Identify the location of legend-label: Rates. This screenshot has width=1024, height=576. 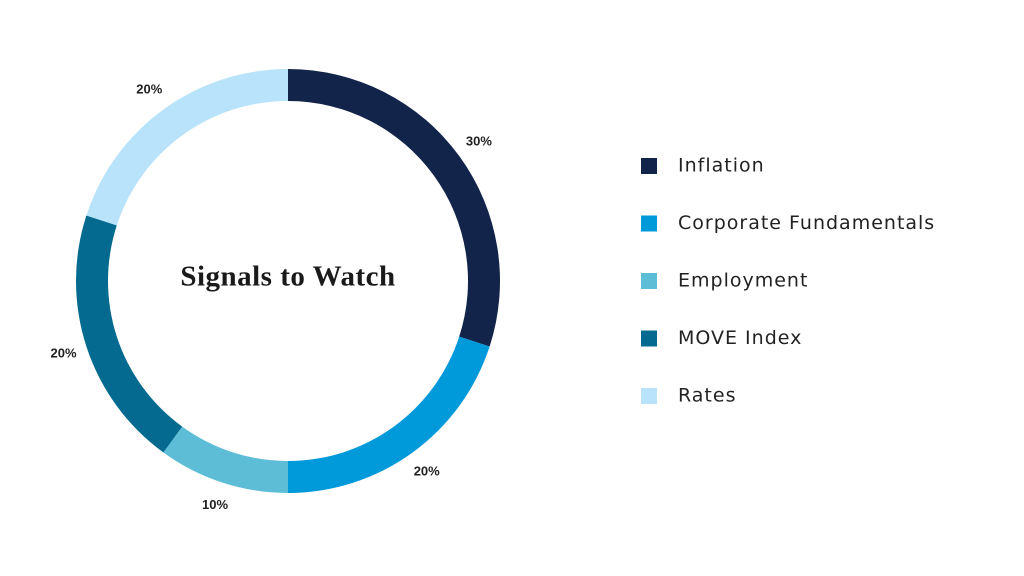
(707, 396).